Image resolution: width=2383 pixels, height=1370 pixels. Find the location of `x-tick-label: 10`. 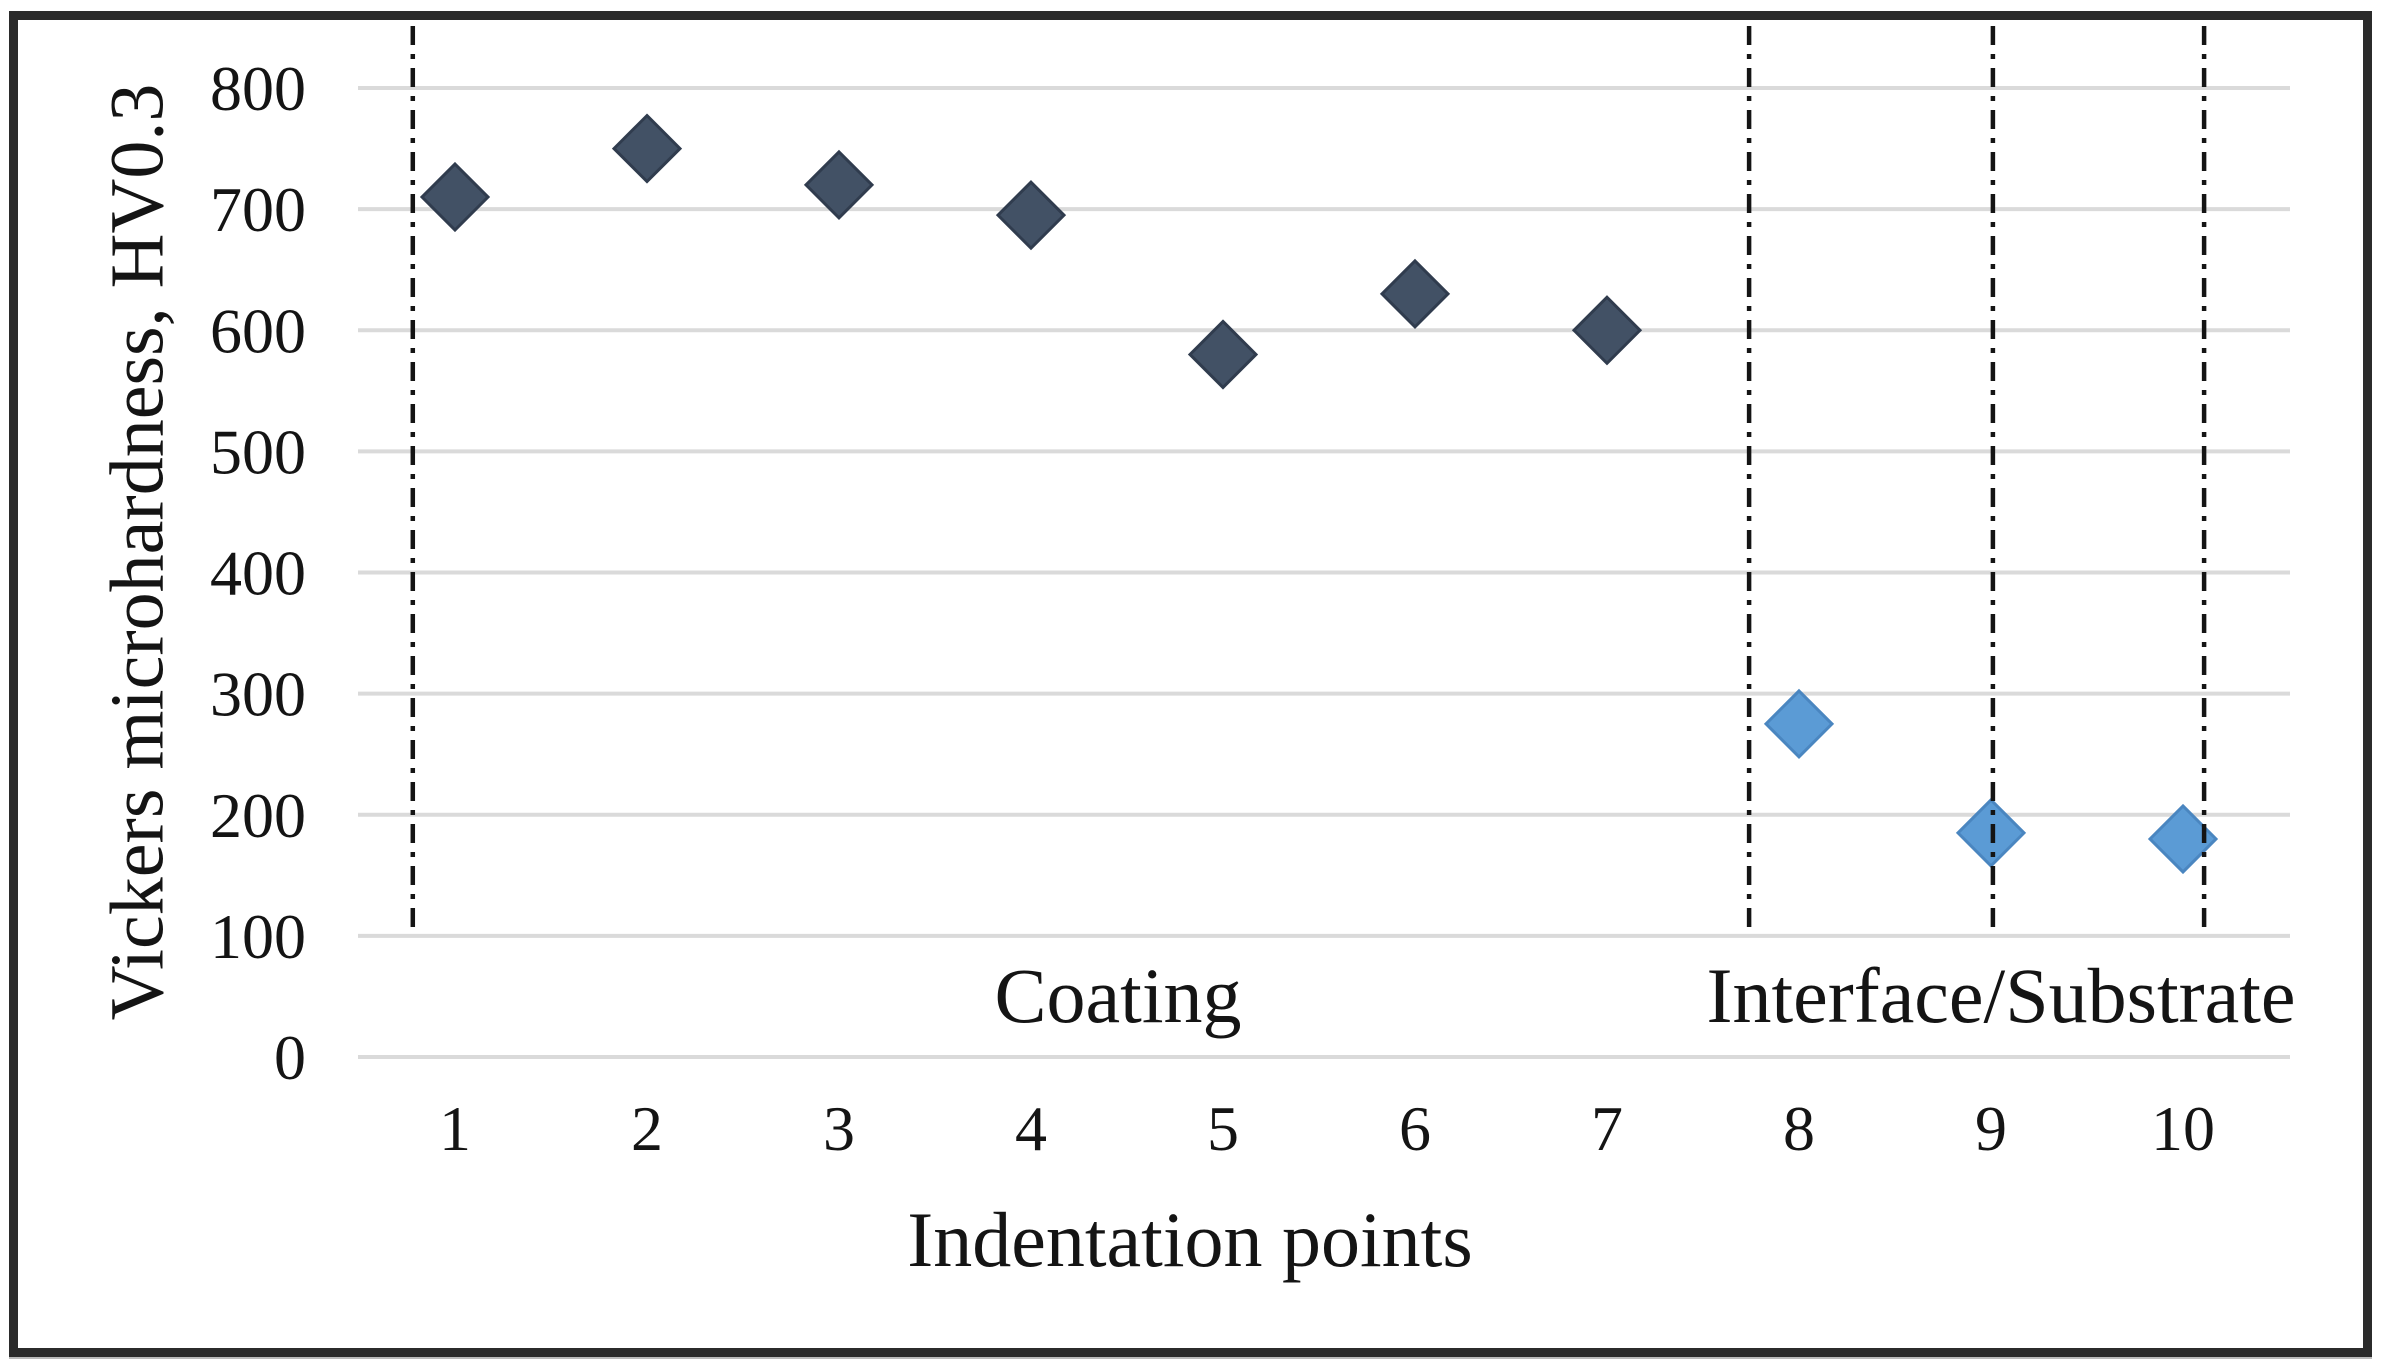

x-tick-label: 10 is located at coordinates (2183, 1128).